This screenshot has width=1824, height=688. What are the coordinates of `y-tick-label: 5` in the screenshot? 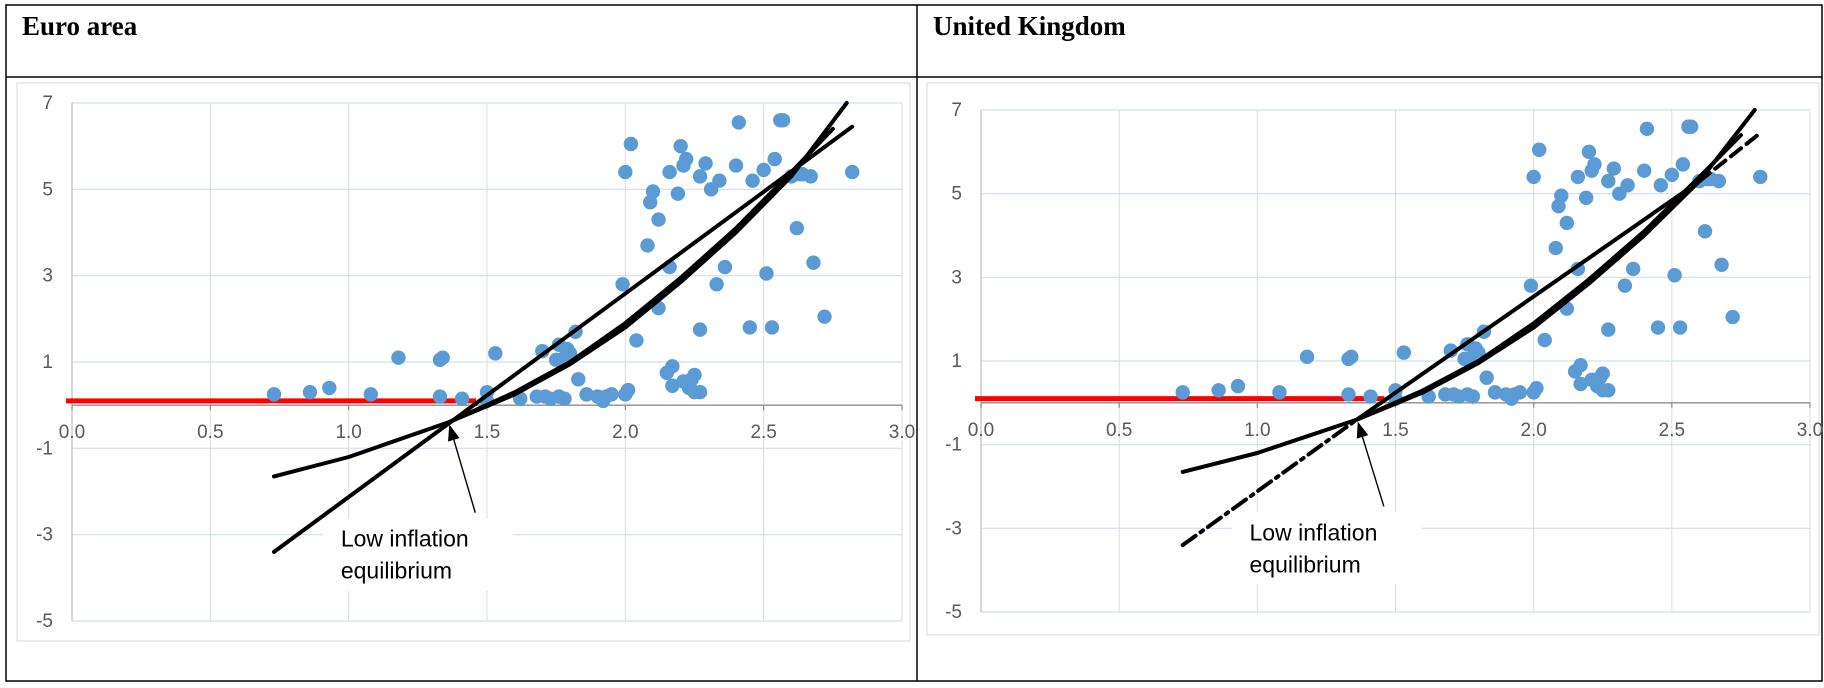 It's located at (956, 194).